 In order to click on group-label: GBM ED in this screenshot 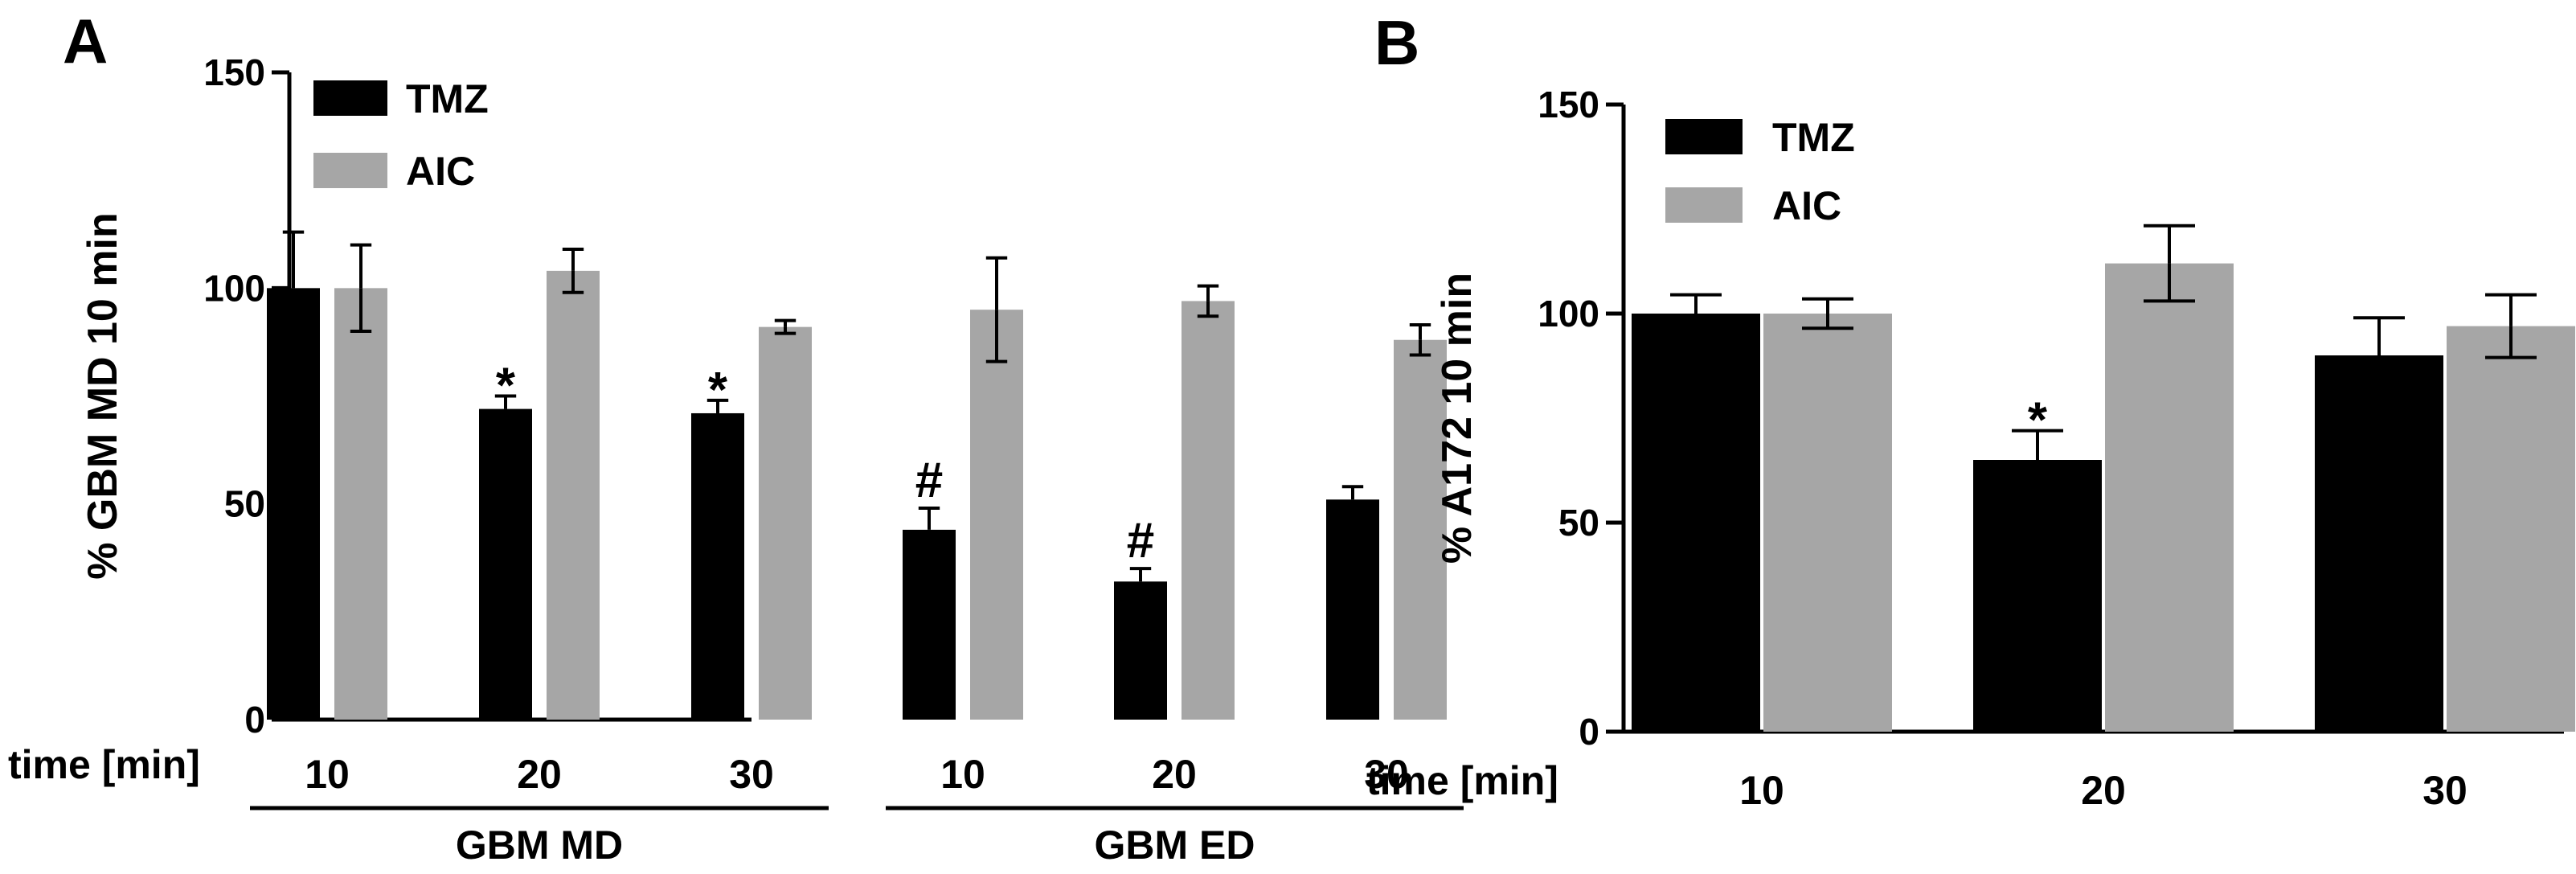, I will do `click(1175, 845)`.